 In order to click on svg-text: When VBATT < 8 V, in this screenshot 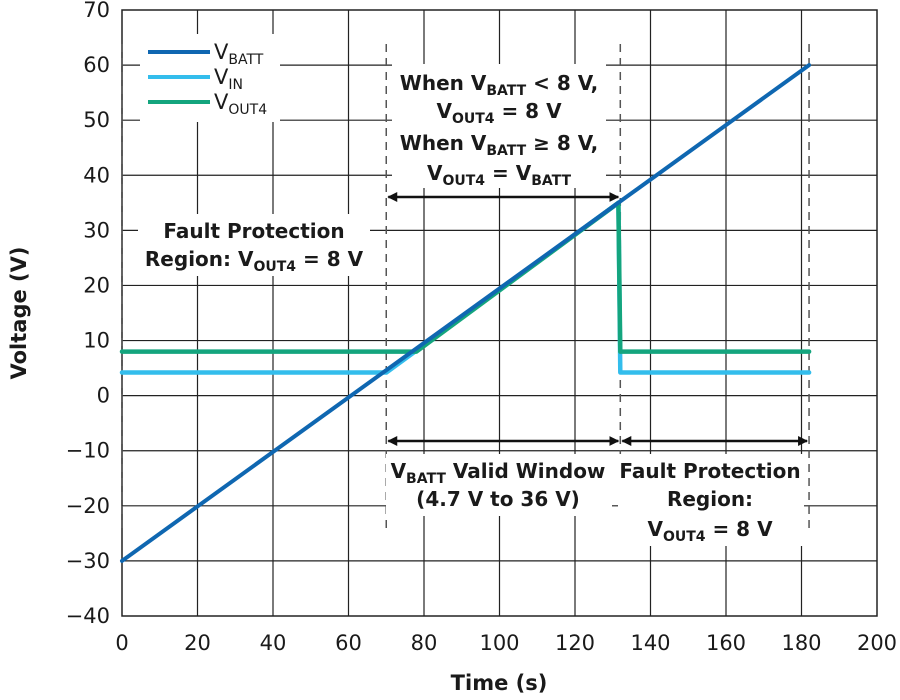, I will do `click(499, 85)`.